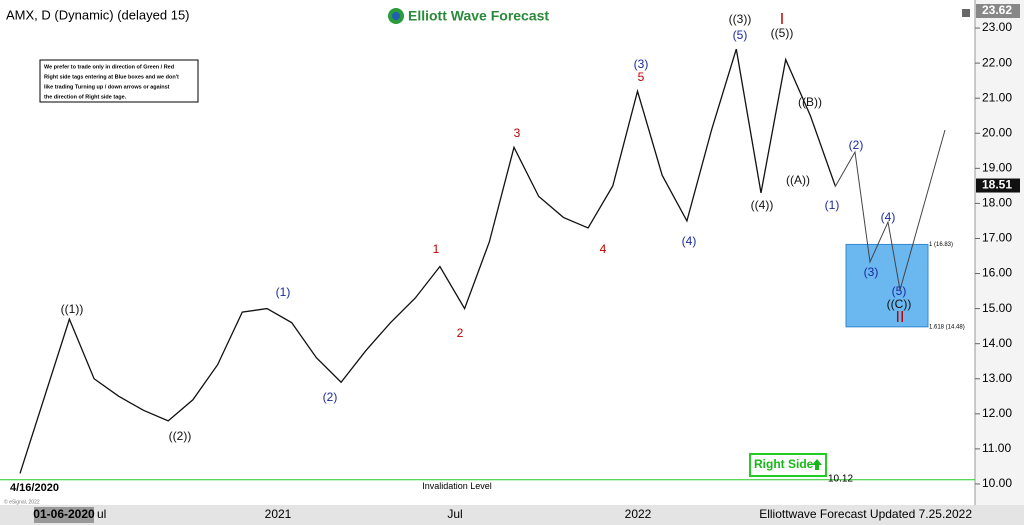 This screenshot has height=525, width=1024. What do you see at coordinates (887, 285) in the screenshot?
I see `target-box` at bounding box center [887, 285].